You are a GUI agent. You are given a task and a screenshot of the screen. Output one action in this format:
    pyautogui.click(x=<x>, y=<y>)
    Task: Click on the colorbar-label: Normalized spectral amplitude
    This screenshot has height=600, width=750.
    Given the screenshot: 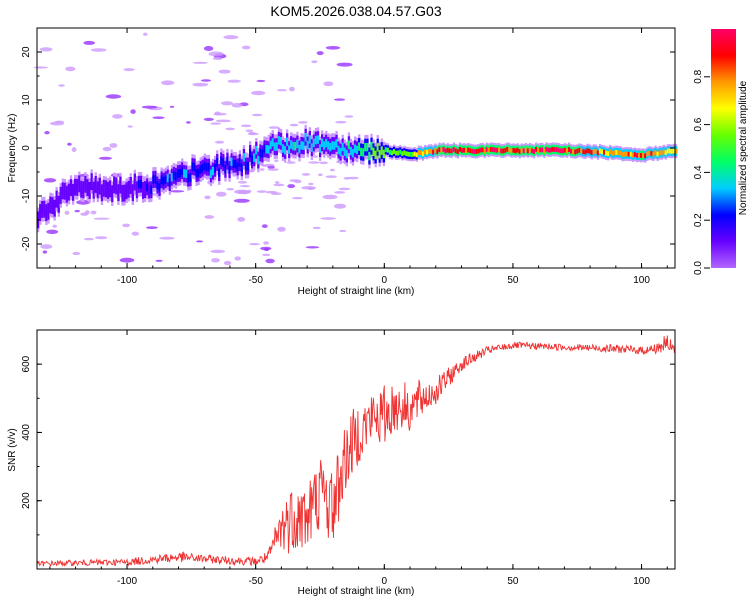 What is the action you would take?
    pyautogui.click(x=743, y=147)
    